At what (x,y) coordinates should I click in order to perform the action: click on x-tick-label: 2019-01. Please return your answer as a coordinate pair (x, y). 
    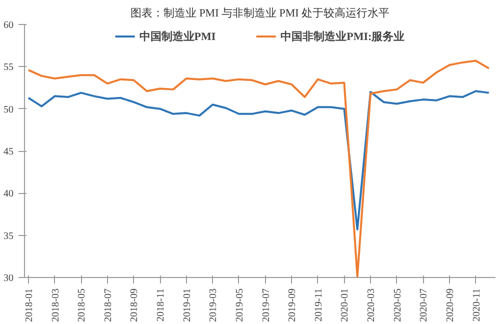
    Looking at the image, I should click on (187, 305).